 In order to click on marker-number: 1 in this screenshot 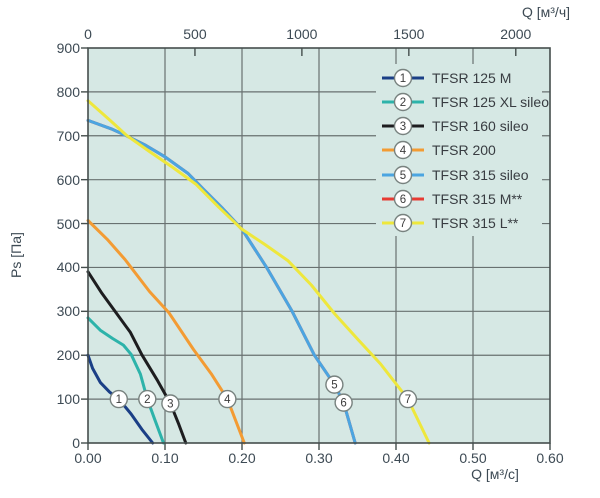, I will do `click(119, 400)`.